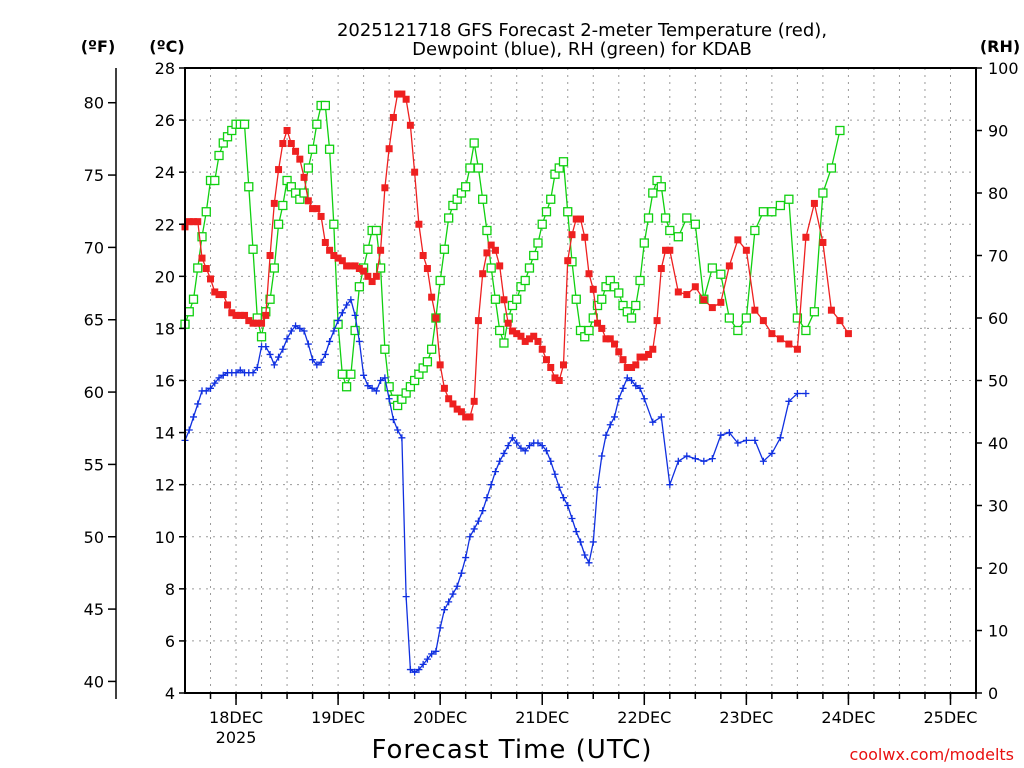 The width and height of the screenshot is (1024, 768). What do you see at coordinates (94, 392) in the screenshot?
I see `fahrenheit-tick-label: 60` at bounding box center [94, 392].